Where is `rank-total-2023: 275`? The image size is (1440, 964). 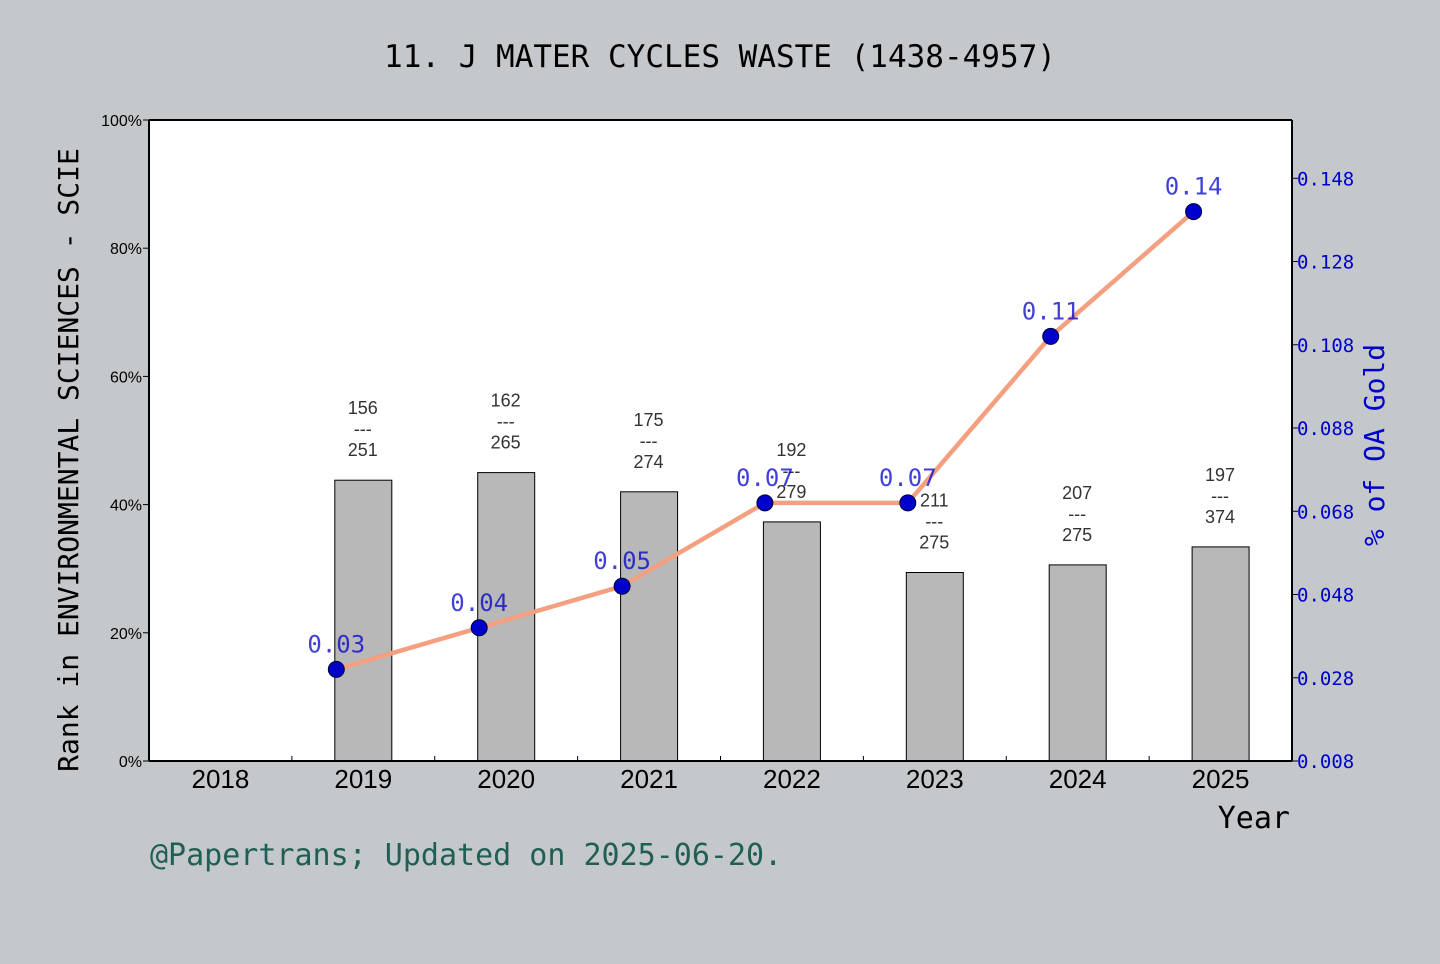 rank-total-2023: 275 is located at coordinates (934, 543).